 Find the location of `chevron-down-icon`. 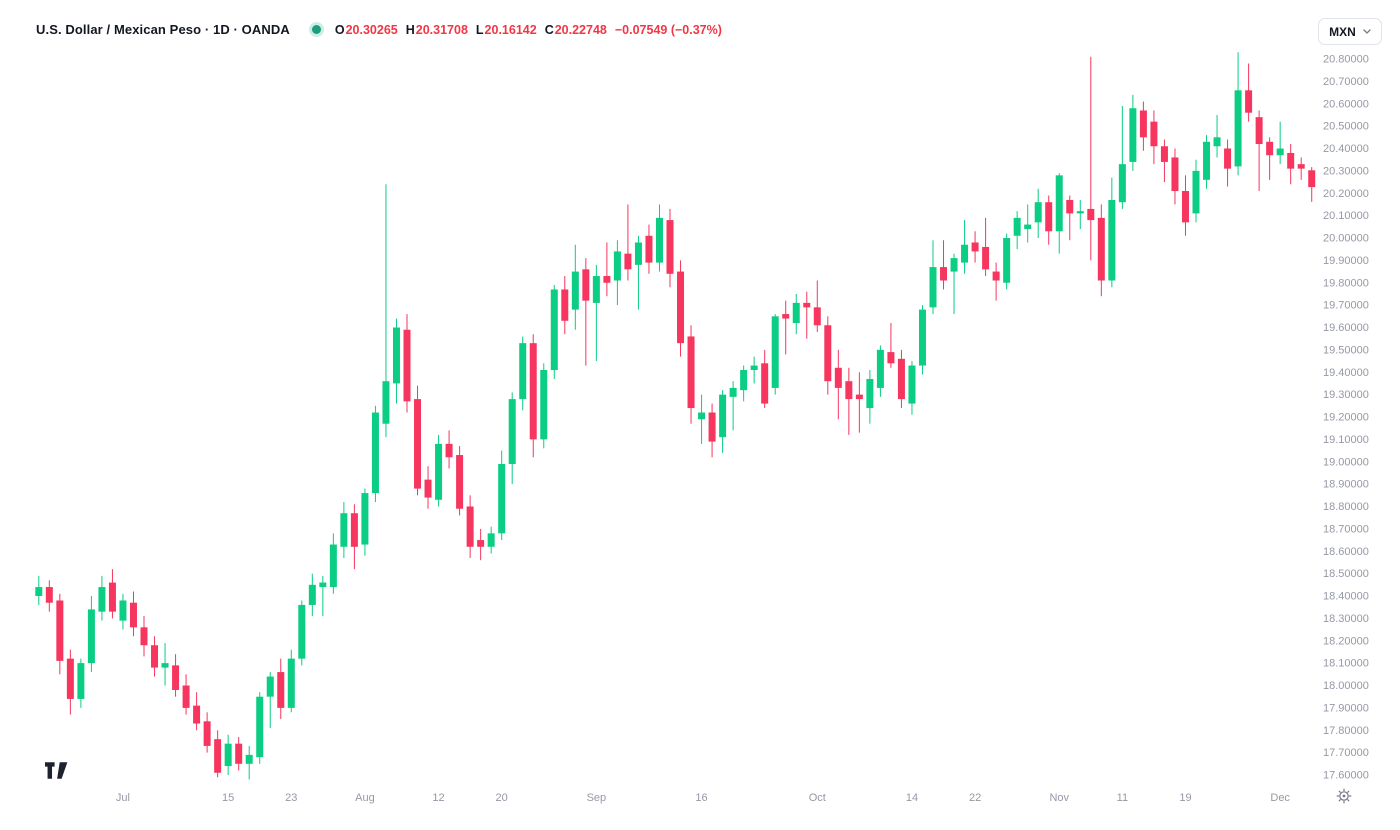

chevron-down-icon is located at coordinates (1367, 31).